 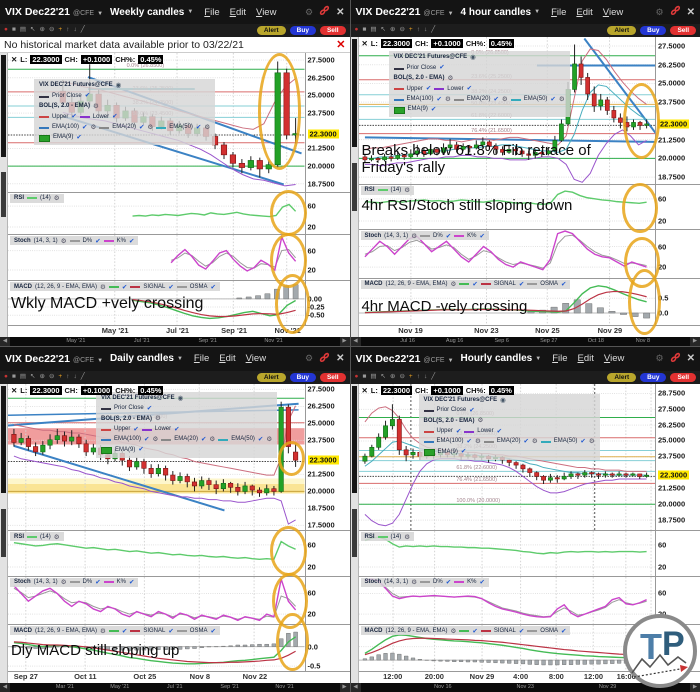 What do you see at coordinates (33, 376) in the screenshot?
I see `cursor-icon: ↖` at bounding box center [33, 376].